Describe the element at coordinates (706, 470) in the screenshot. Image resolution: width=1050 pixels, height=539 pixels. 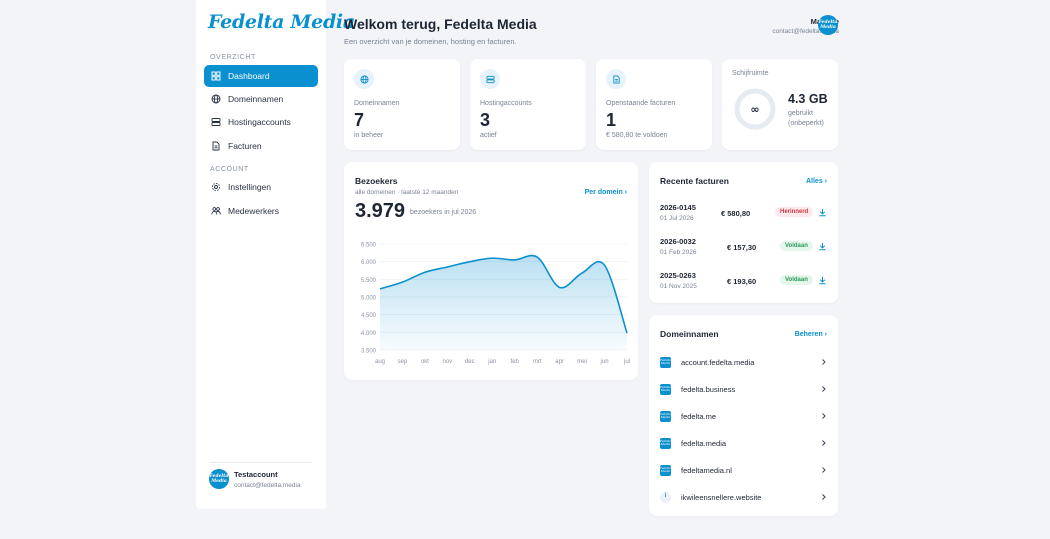
I see `domain-name: fedeltamedia.nl` at that location.